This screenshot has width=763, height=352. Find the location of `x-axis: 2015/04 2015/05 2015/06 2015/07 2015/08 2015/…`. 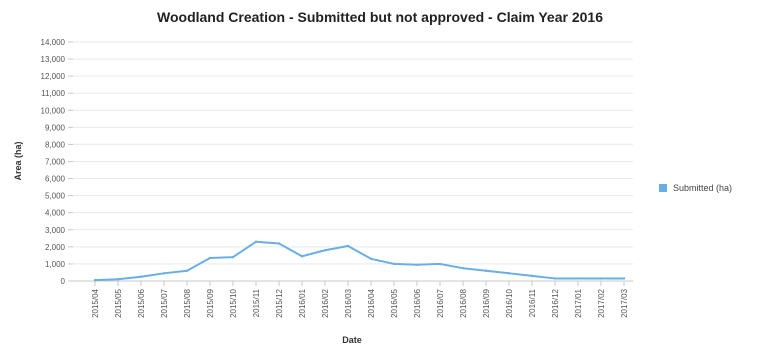

x-axis: 2015/04 2015/05 2015/06 2015/07 2015/08 2015/… is located at coordinates (353, 299).